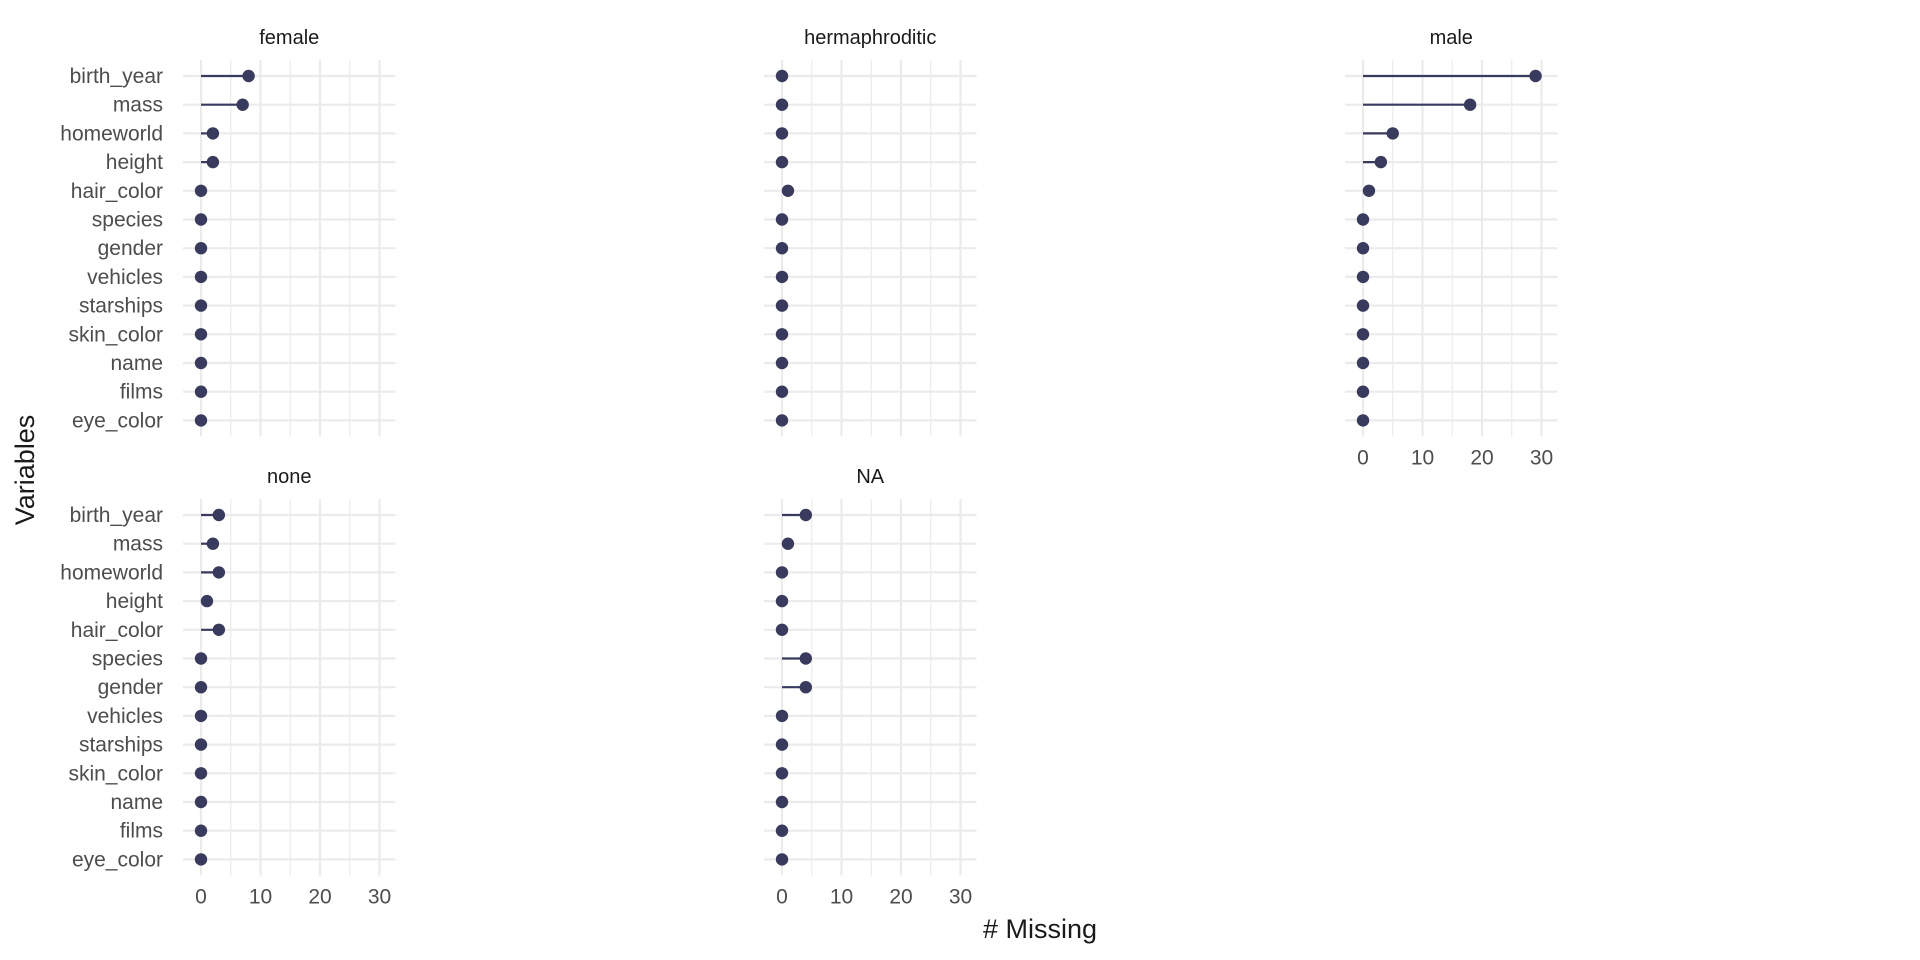 This screenshot has height=960, width=1920. I want to click on point-na-eye-color, so click(782, 859).